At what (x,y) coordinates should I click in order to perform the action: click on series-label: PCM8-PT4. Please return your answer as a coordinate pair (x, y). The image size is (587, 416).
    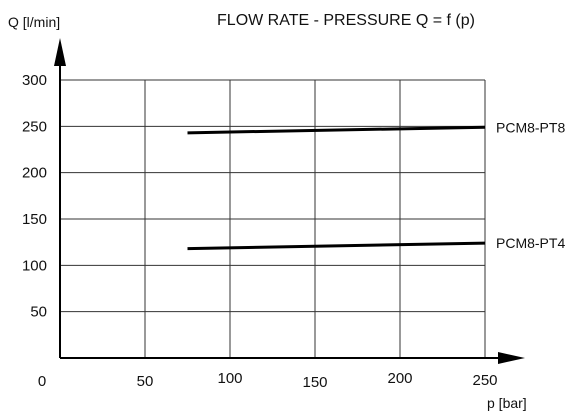
    Looking at the image, I should click on (530, 243).